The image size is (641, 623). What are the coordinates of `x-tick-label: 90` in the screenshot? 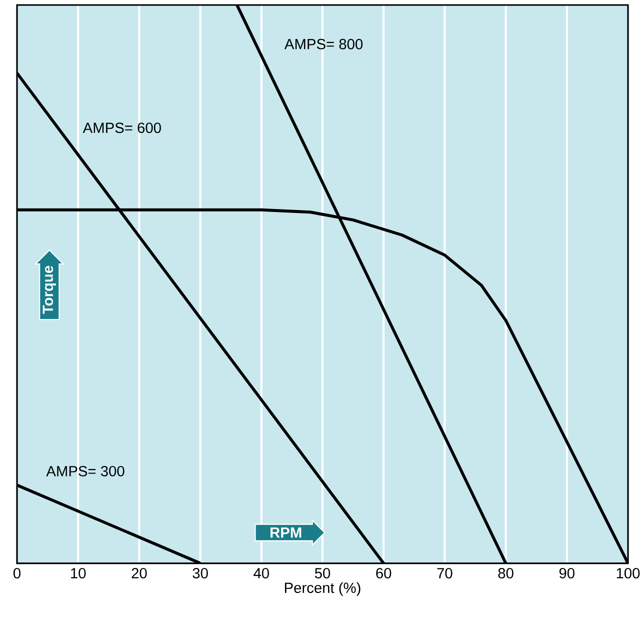 It's located at (566, 573).